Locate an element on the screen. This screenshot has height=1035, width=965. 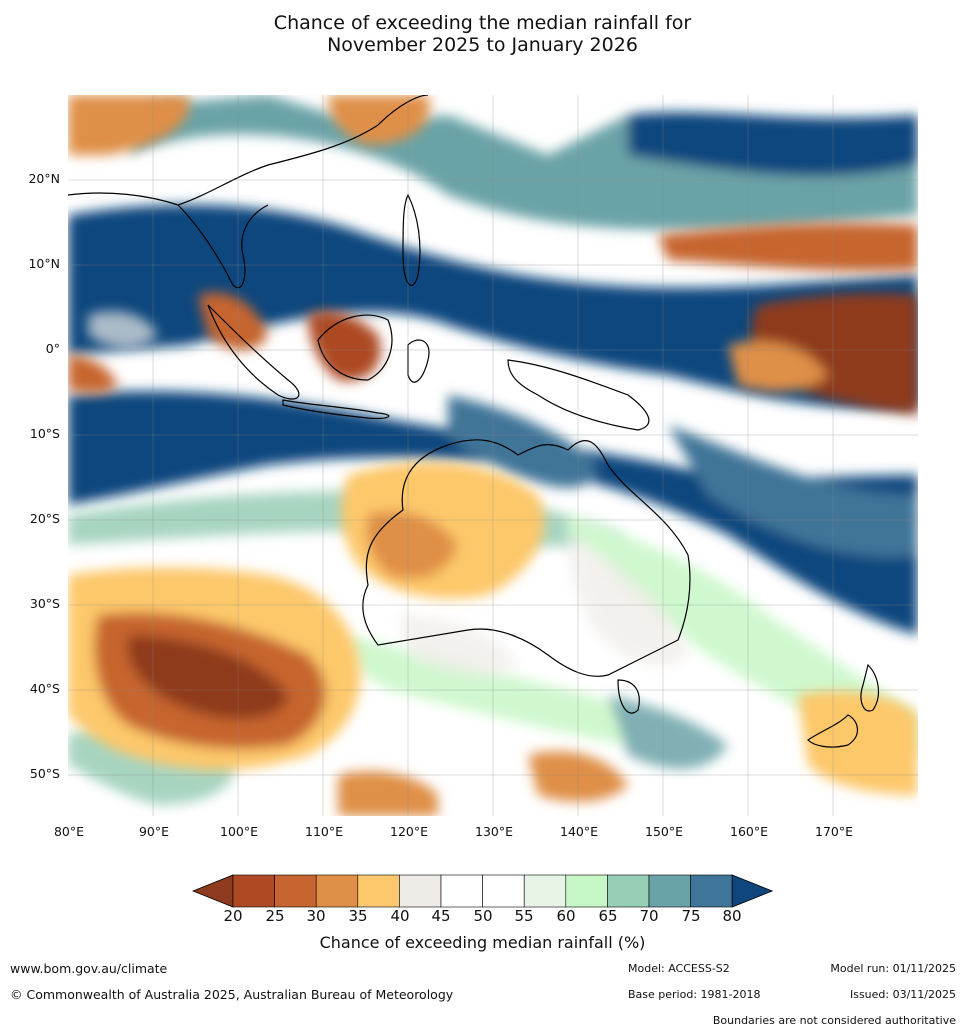
colorbar-tick-20: 20 is located at coordinates (233, 916).